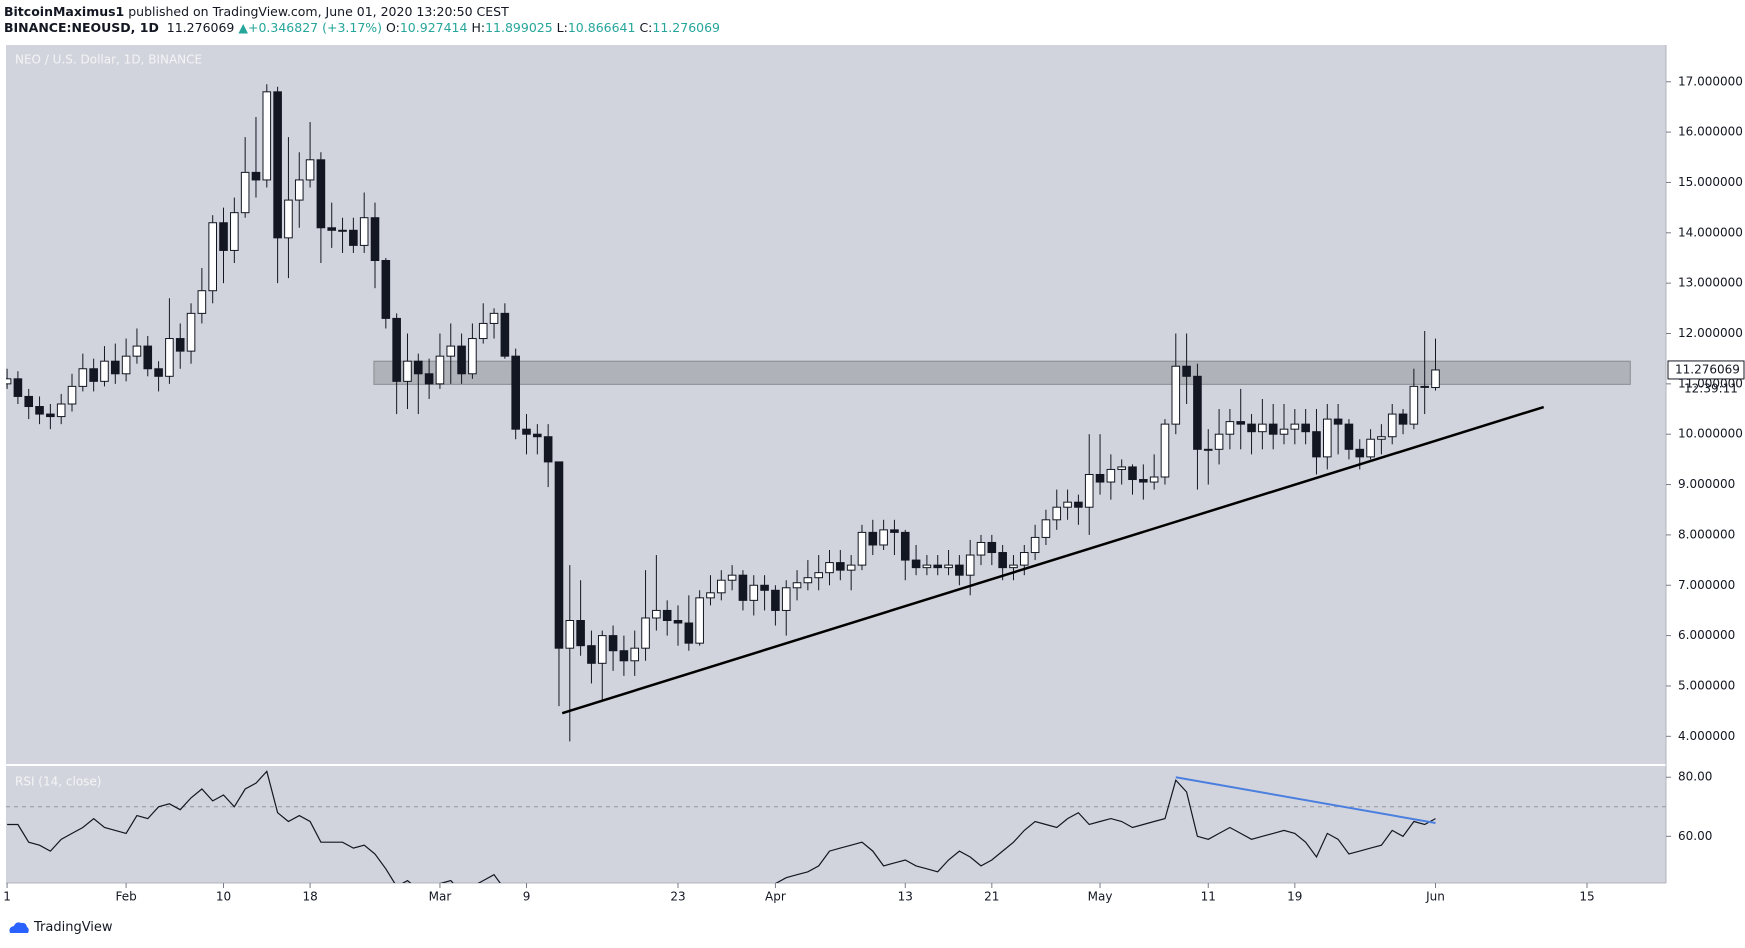 The image size is (1745, 948). What do you see at coordinates (1711, 388) in the screenshot?
I see `timer: 12:39:11` at bounding box center [1711, 388].